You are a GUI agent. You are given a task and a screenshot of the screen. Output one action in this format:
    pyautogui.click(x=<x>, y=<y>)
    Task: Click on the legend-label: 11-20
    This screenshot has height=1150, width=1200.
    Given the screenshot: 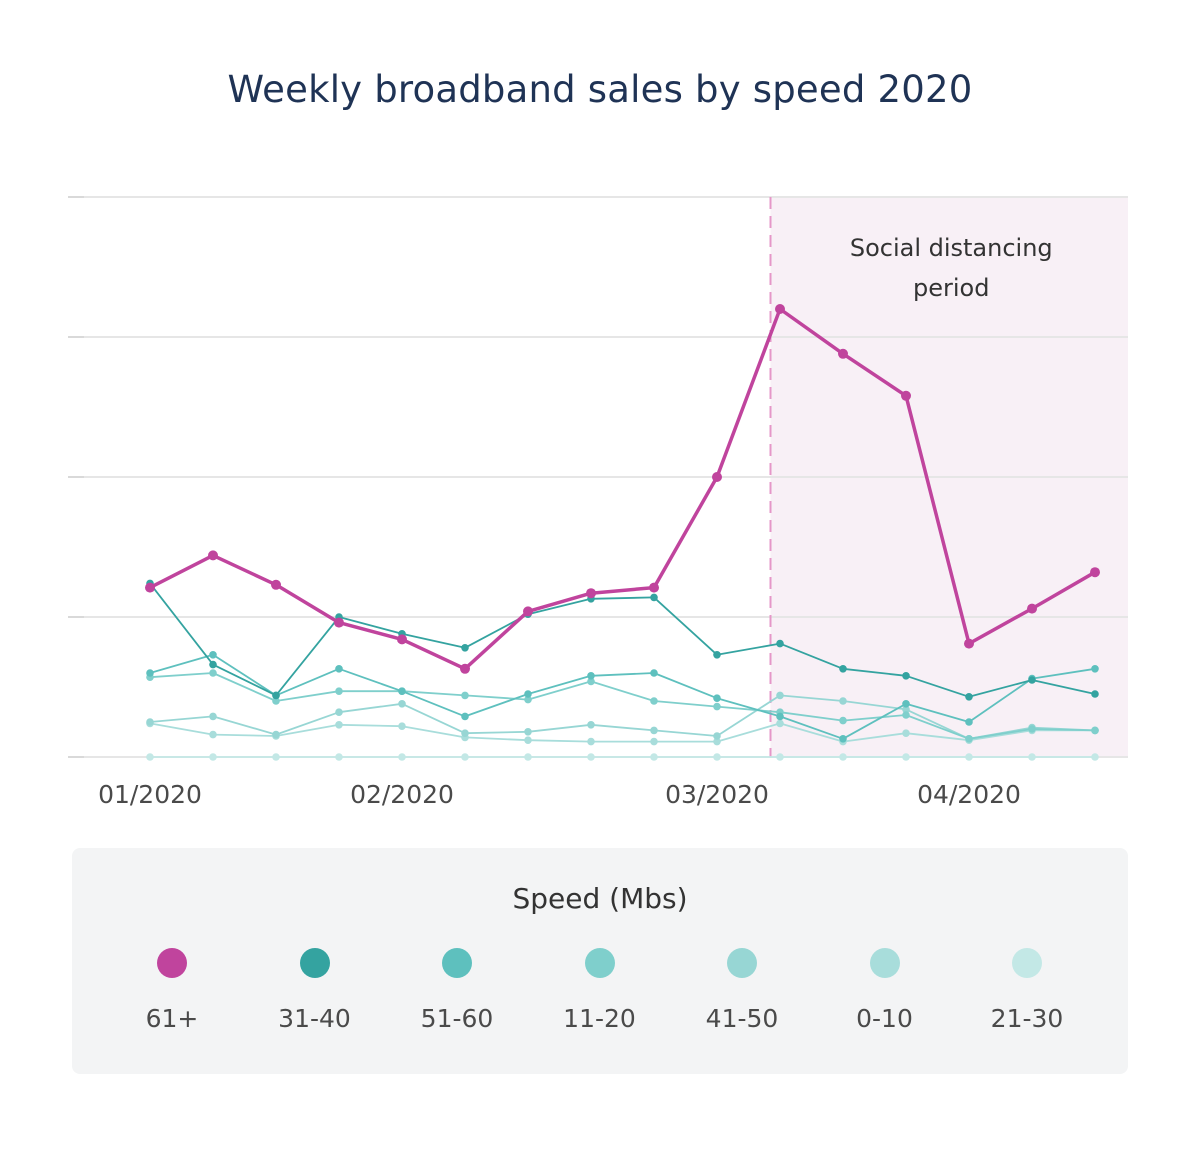 What is the action you would take?
    pyautogui.click(x=599, y=1018)
    